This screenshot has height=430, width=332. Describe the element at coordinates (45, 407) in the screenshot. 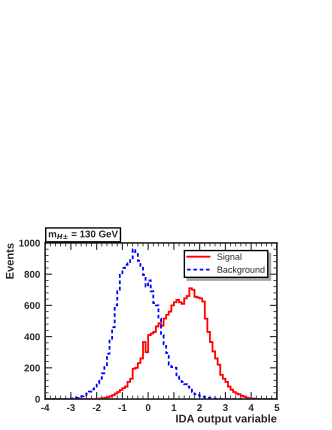

I see `x-tick-label: -4` at that location.